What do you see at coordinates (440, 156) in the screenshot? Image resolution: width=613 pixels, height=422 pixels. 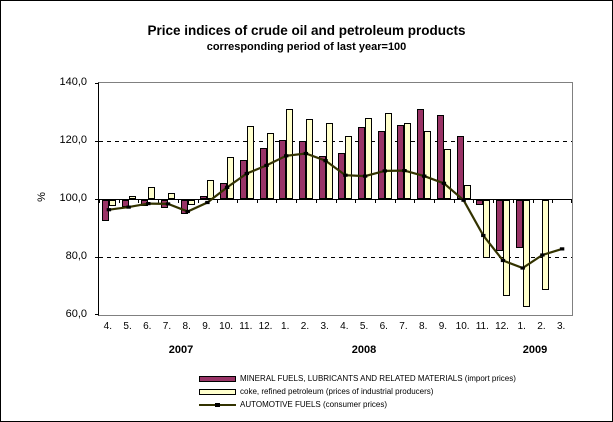 I see `bar-mineral-fuels-9.2008` at bounding box center [440, 156].